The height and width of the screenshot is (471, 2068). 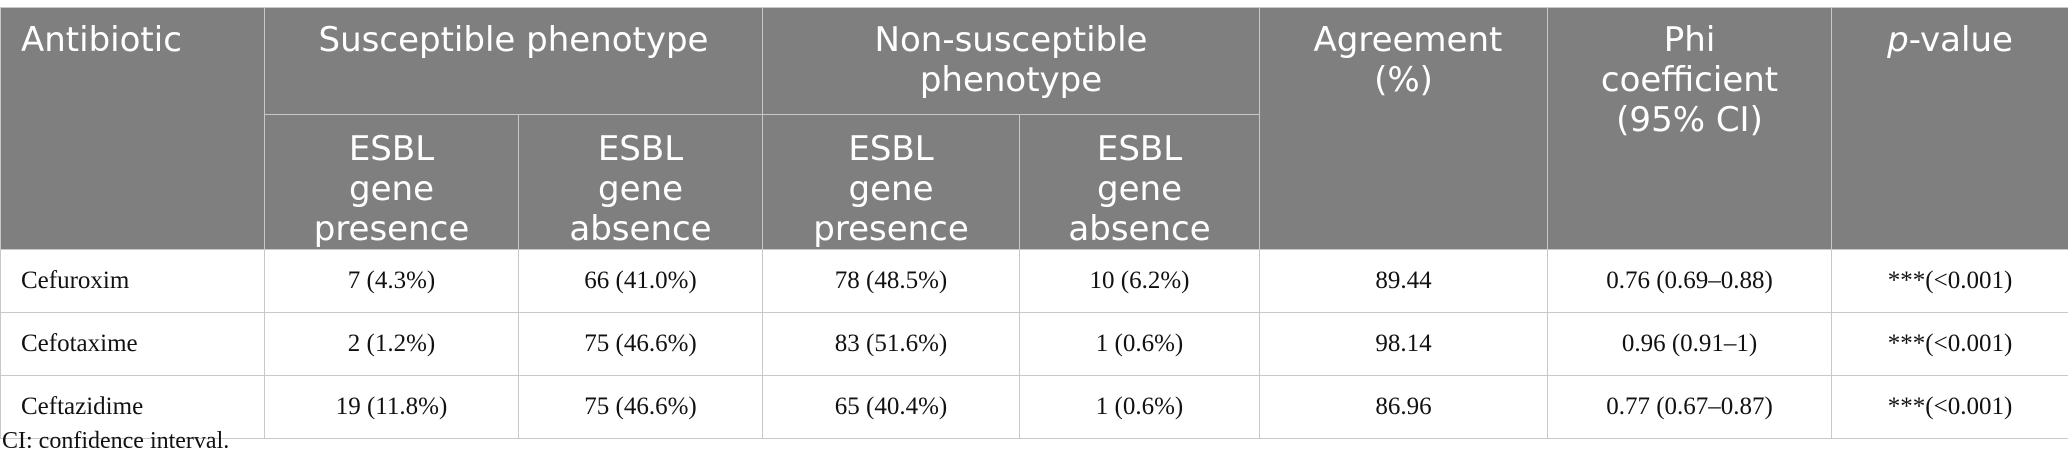 I want to click on cell-phi: 0.77 (0.67–0.87), so click(x=1690, y=407).